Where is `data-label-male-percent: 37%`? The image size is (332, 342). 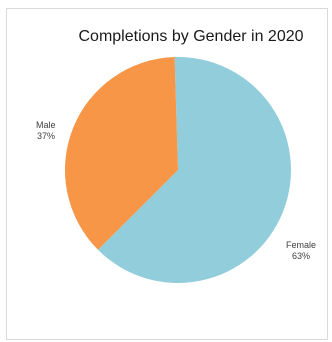
data-label-male-percent: 37% is located at coordinates (46, 136).